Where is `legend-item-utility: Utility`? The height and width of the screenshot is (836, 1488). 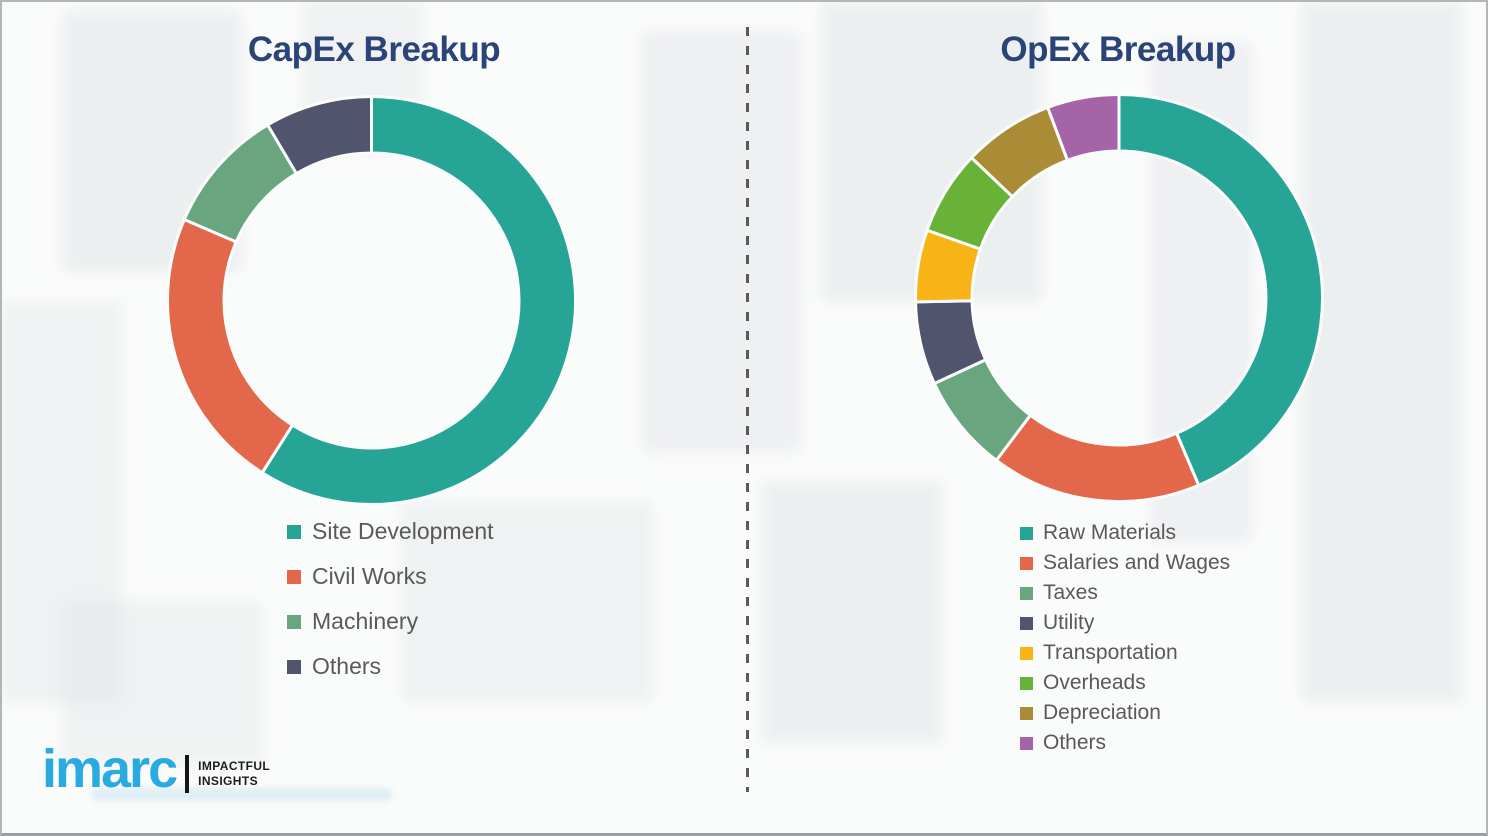
legend-item-utility: Utility is located at coordinates (1125, 623).